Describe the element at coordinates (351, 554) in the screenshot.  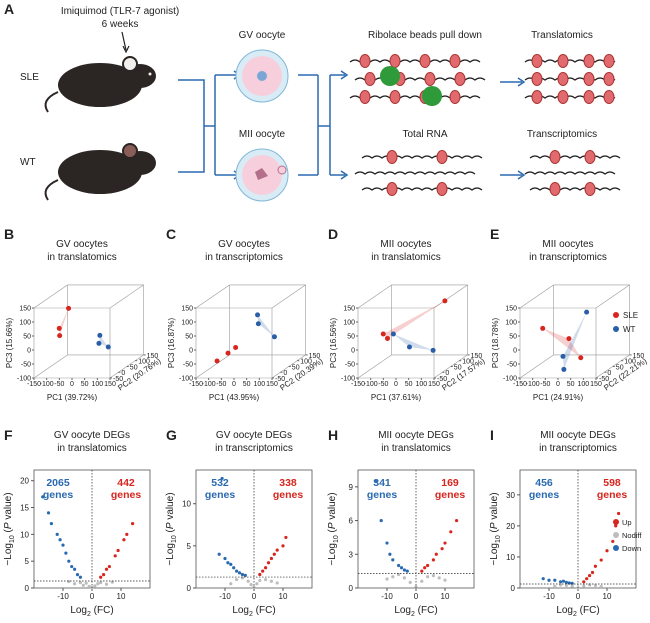
I see `y-tick-label: 3` at that location.